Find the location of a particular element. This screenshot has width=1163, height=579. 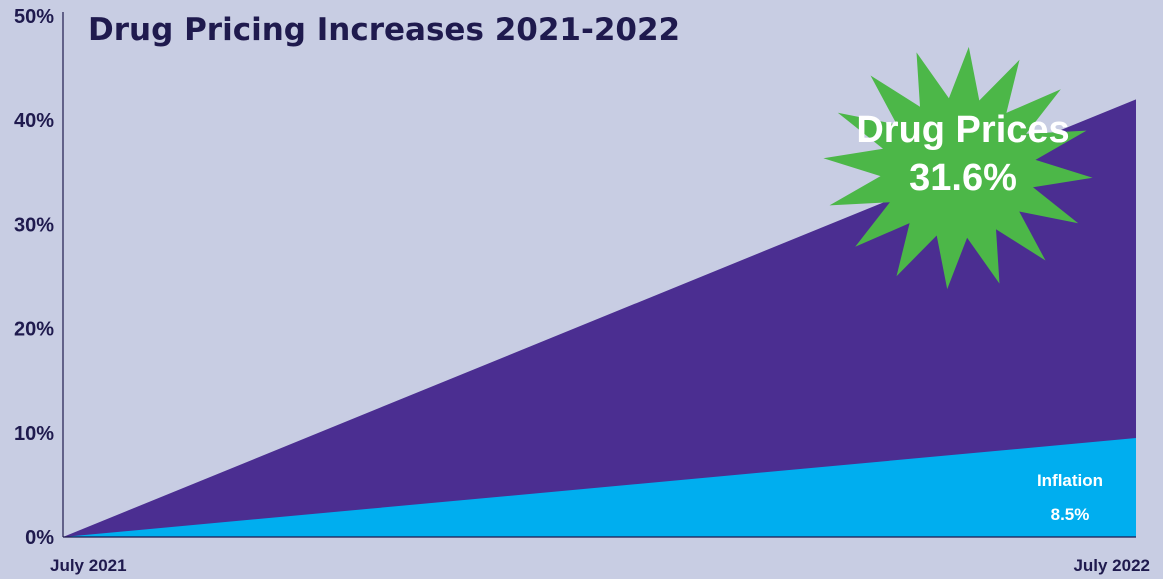

drug-prices-label: Drug Prices is located at coordinates (962, 130).